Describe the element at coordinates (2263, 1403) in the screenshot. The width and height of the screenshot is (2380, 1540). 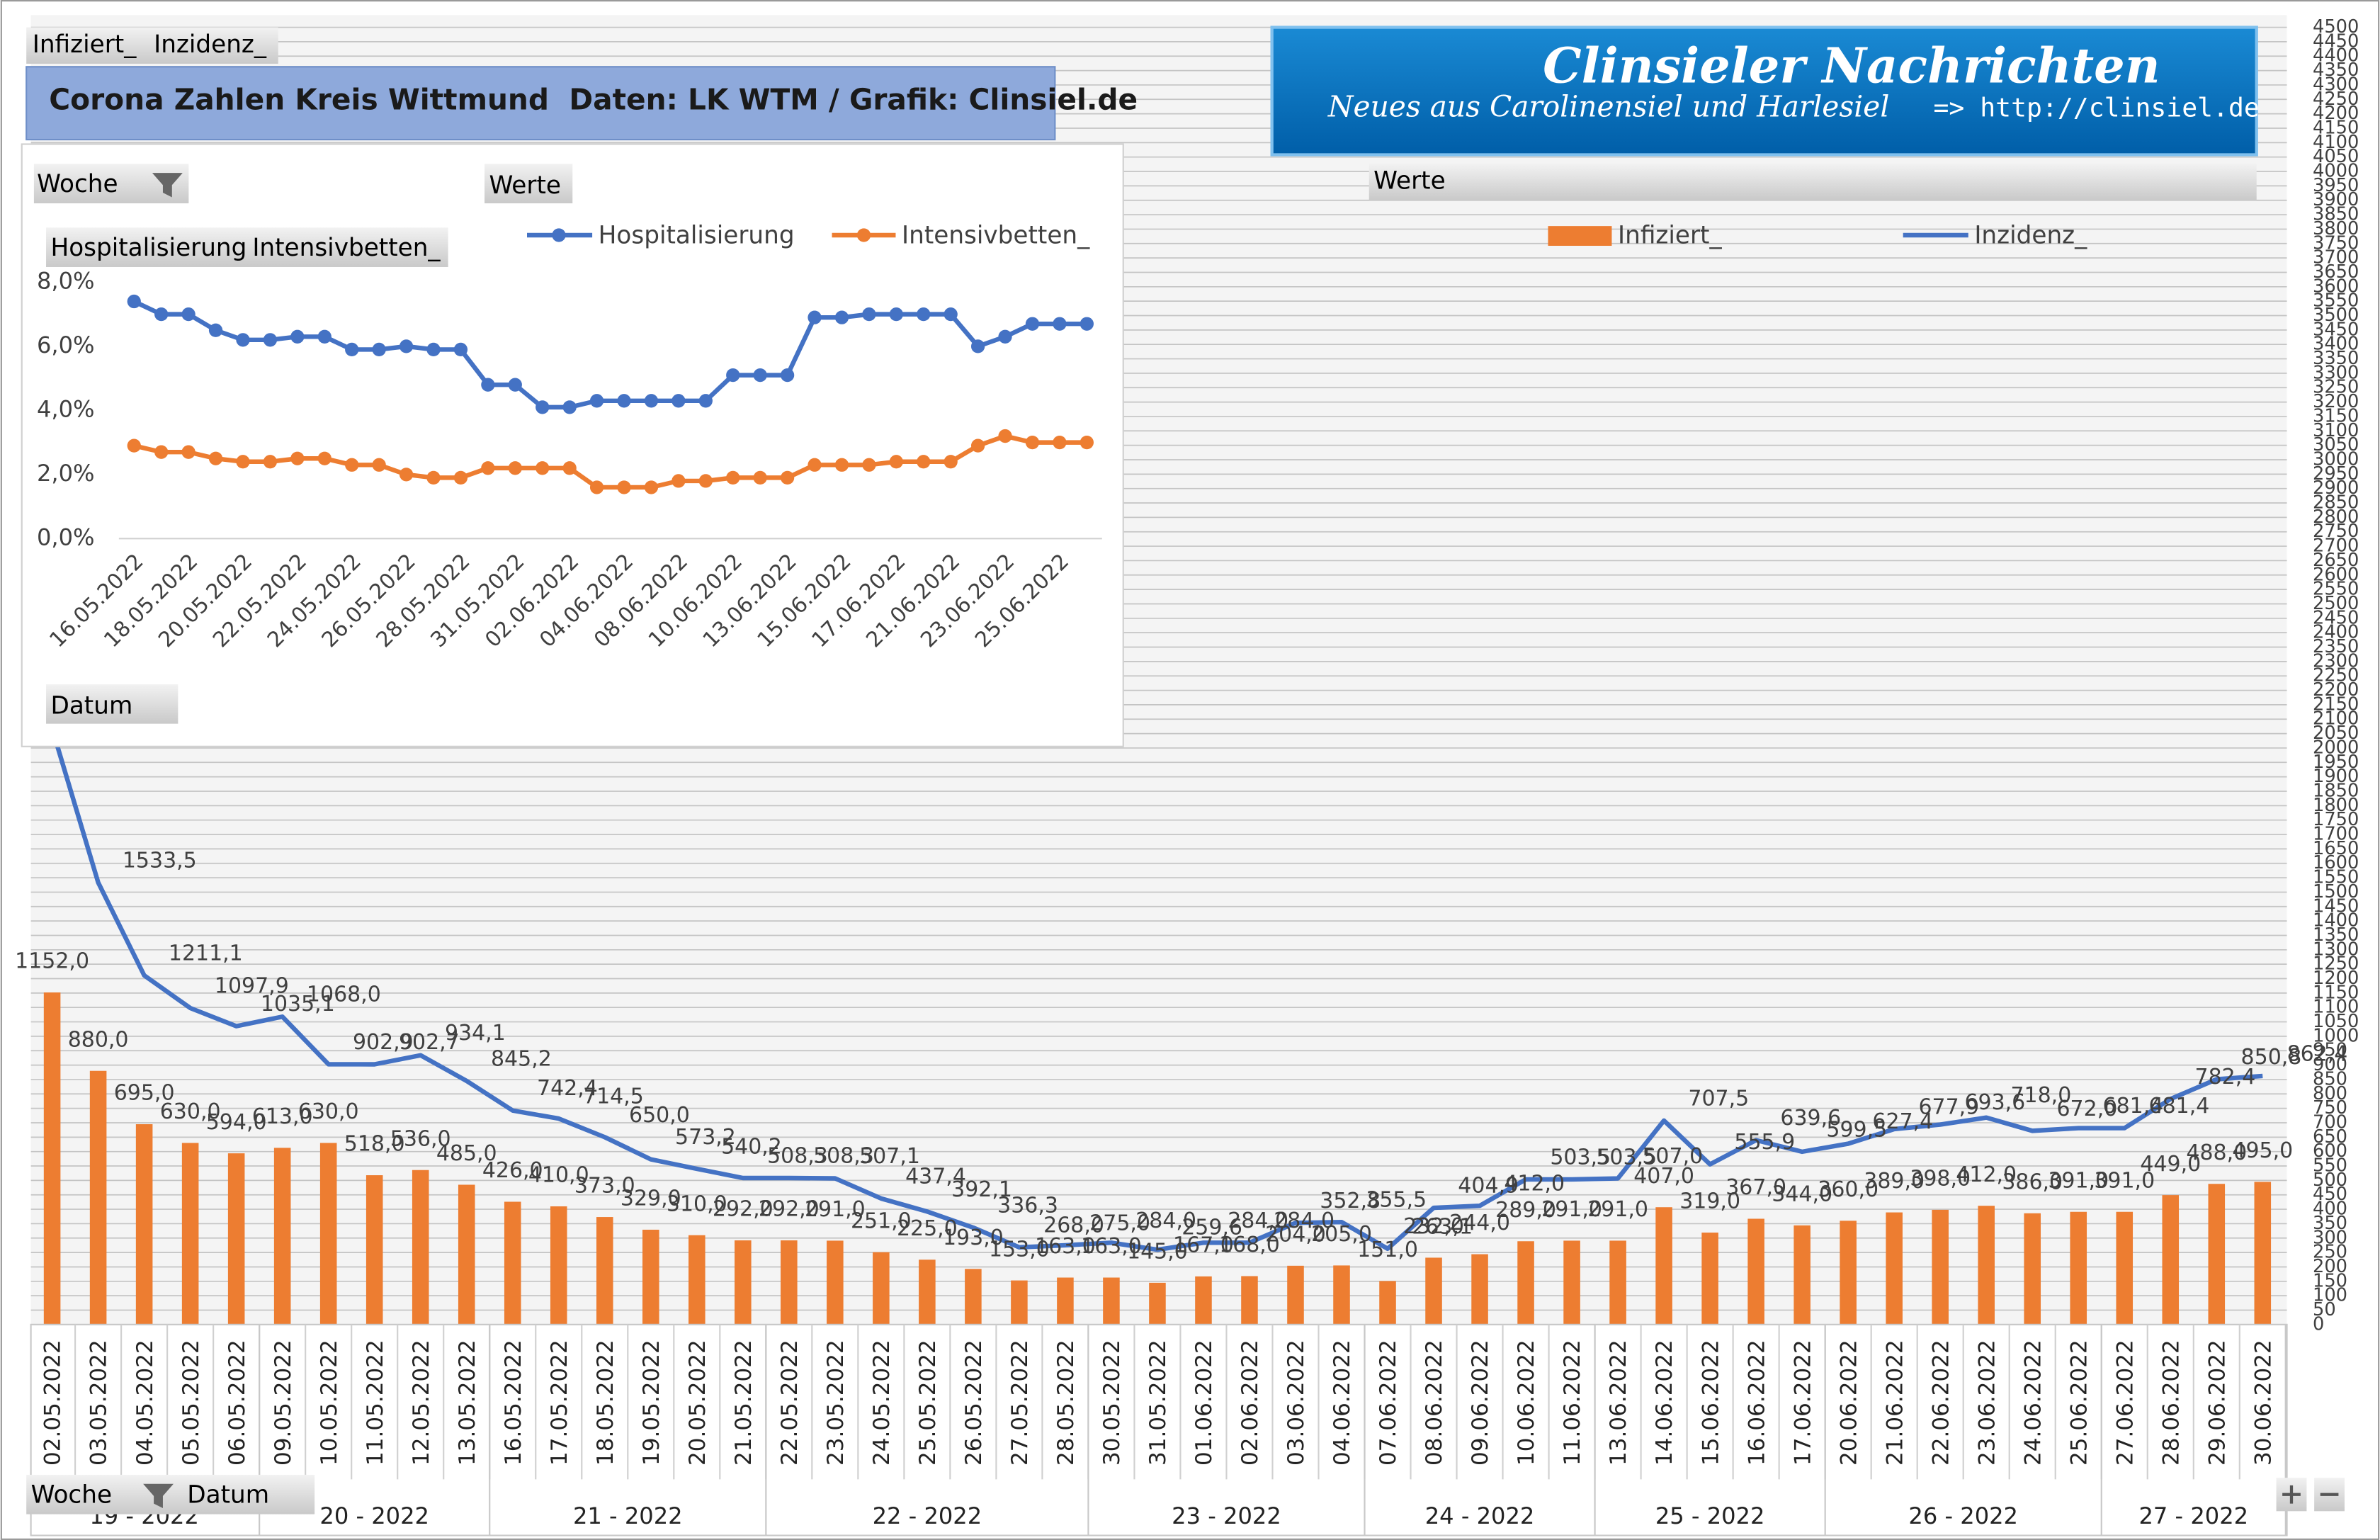
I see `x-tick-label: 30.06.2022` at that location.